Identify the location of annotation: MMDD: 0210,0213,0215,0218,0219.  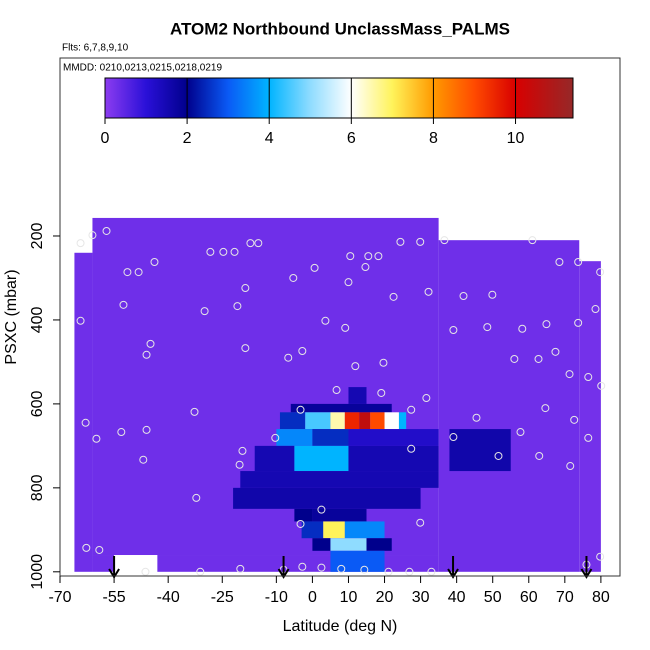
(142, 68).